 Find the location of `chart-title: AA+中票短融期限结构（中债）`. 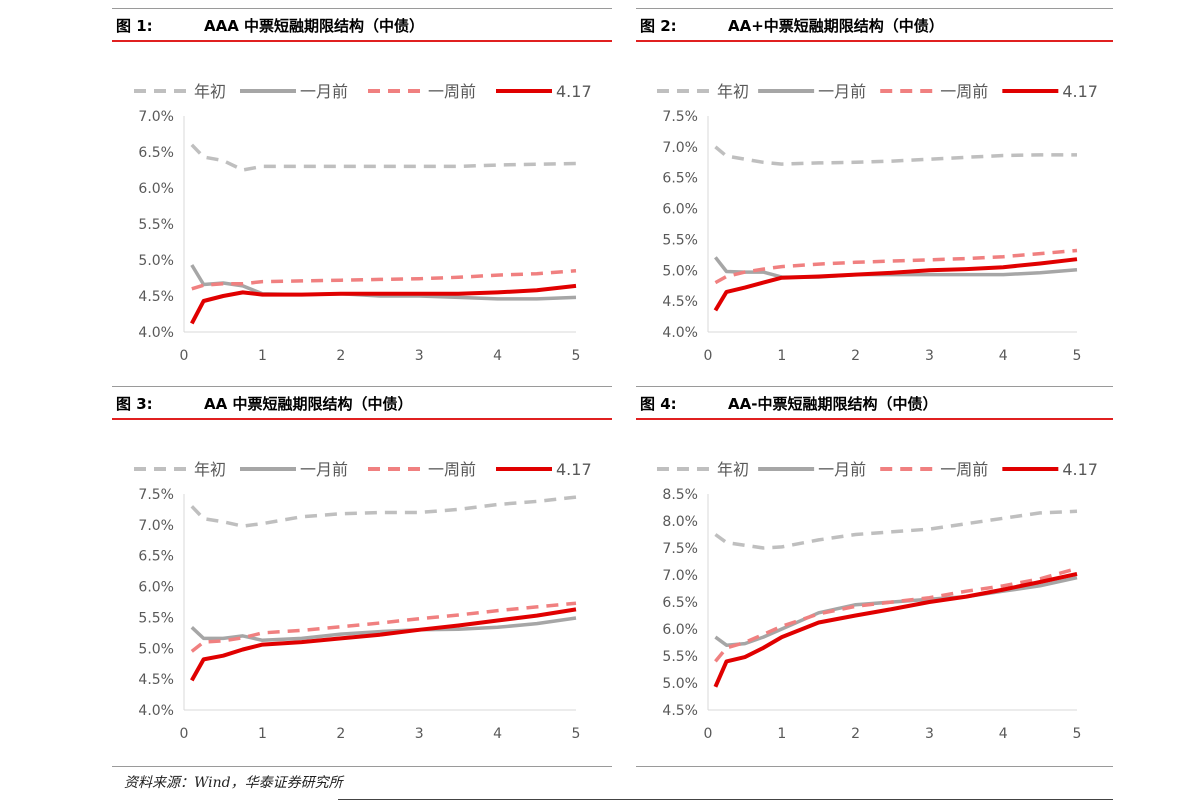

chart-title: AA+中票短融期限结构（中债） is located at coordinates (836, 26).